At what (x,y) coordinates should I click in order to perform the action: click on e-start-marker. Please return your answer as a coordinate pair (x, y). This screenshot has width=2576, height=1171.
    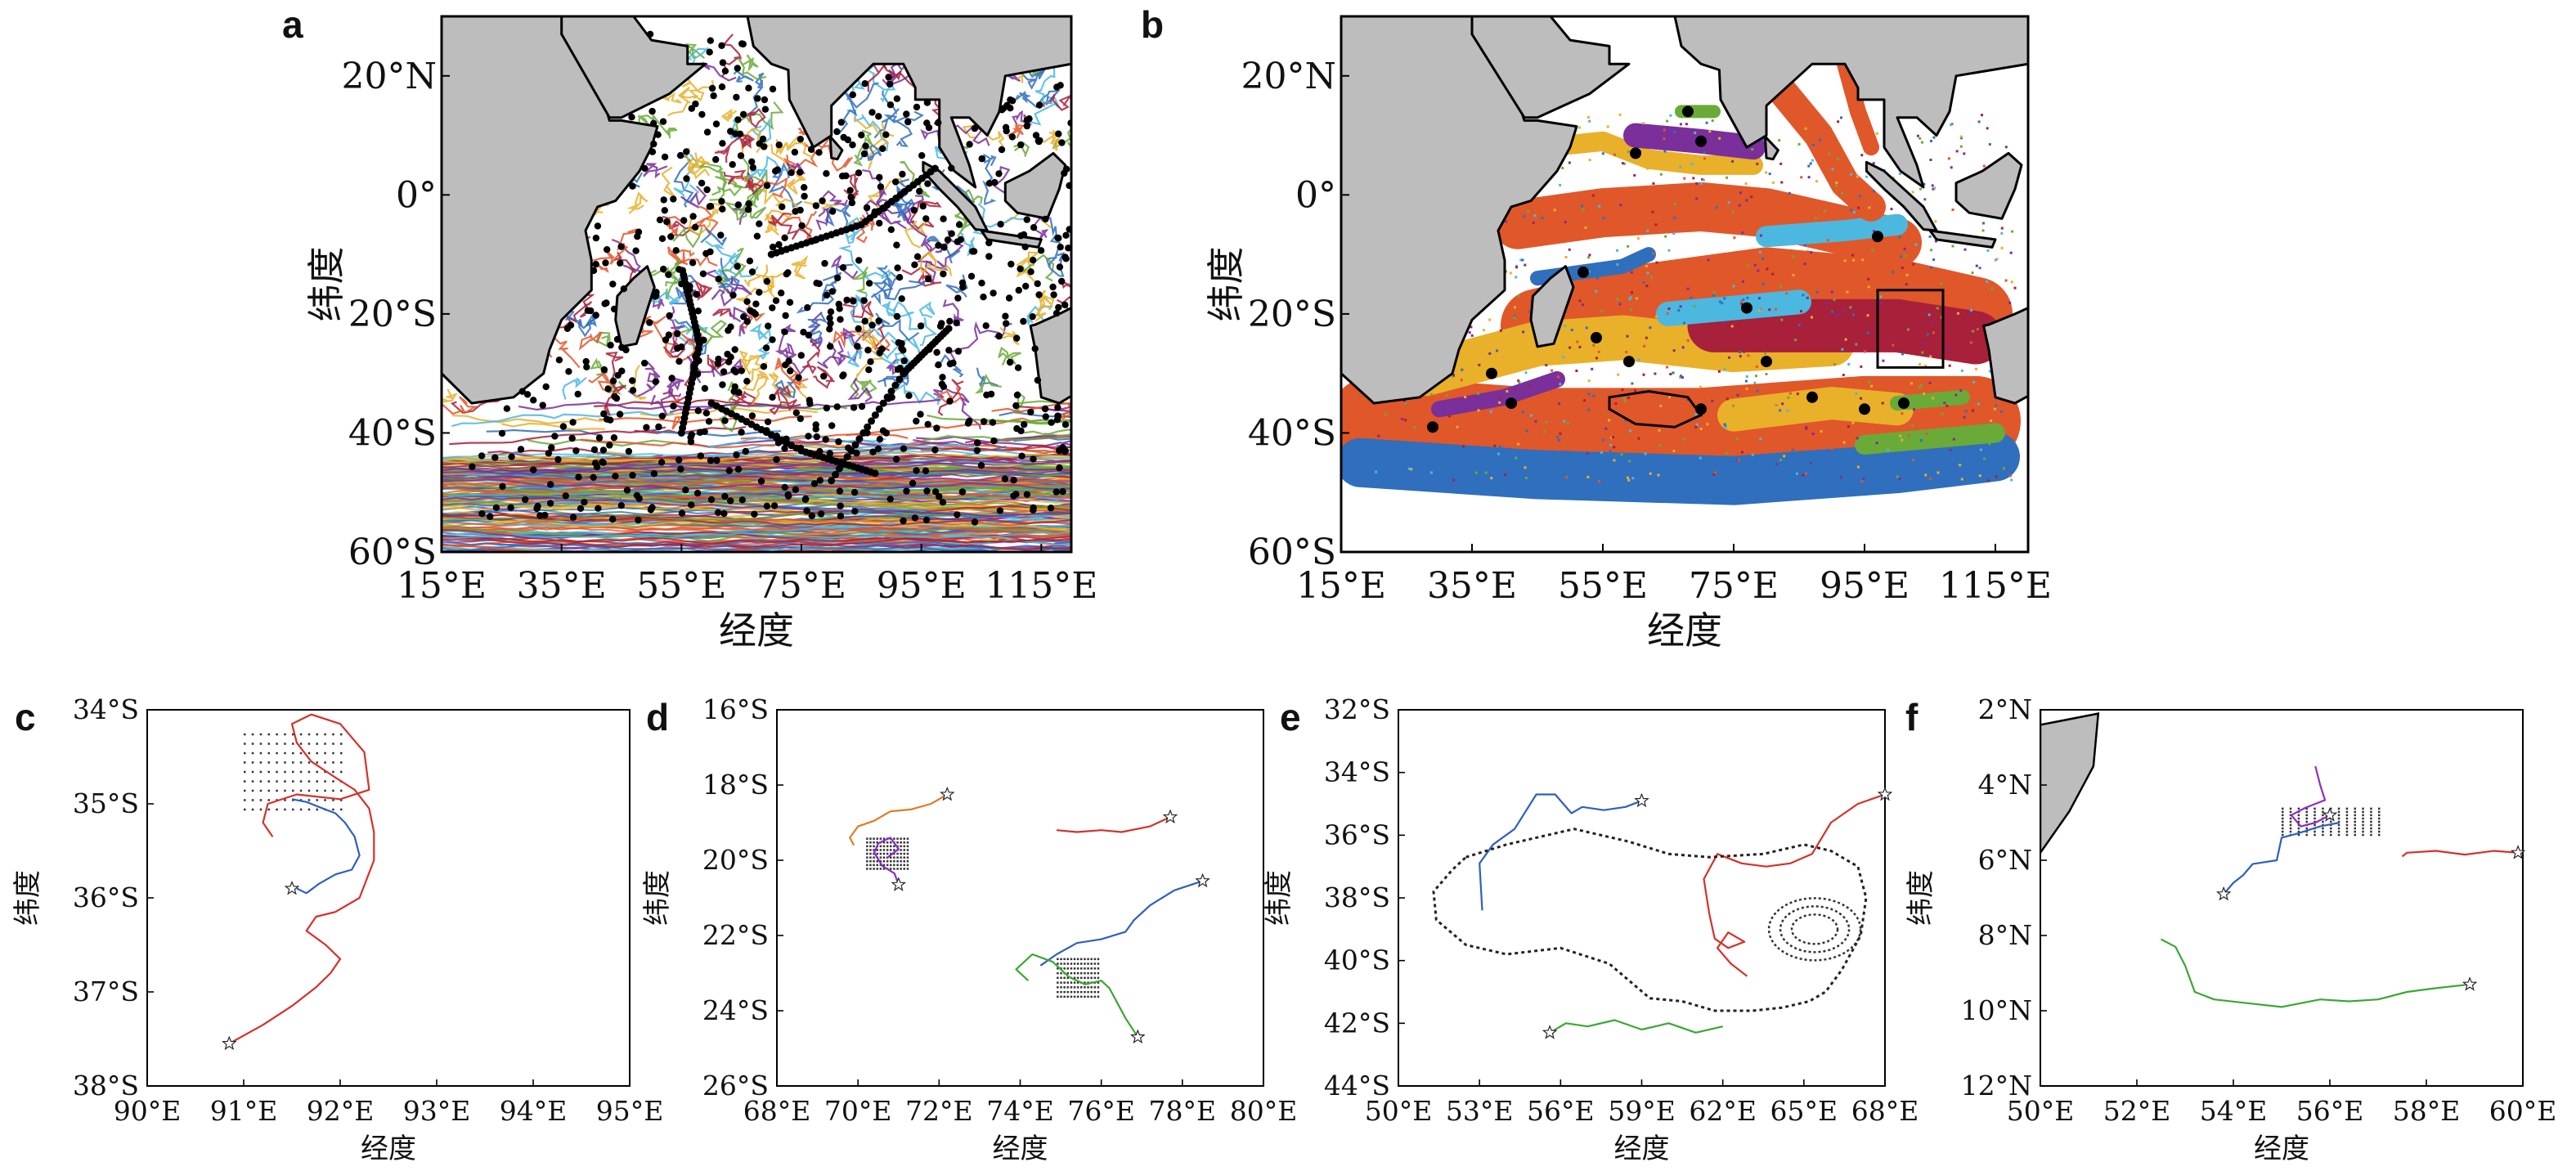
    Looking at the image, I should click on (1642, 800).